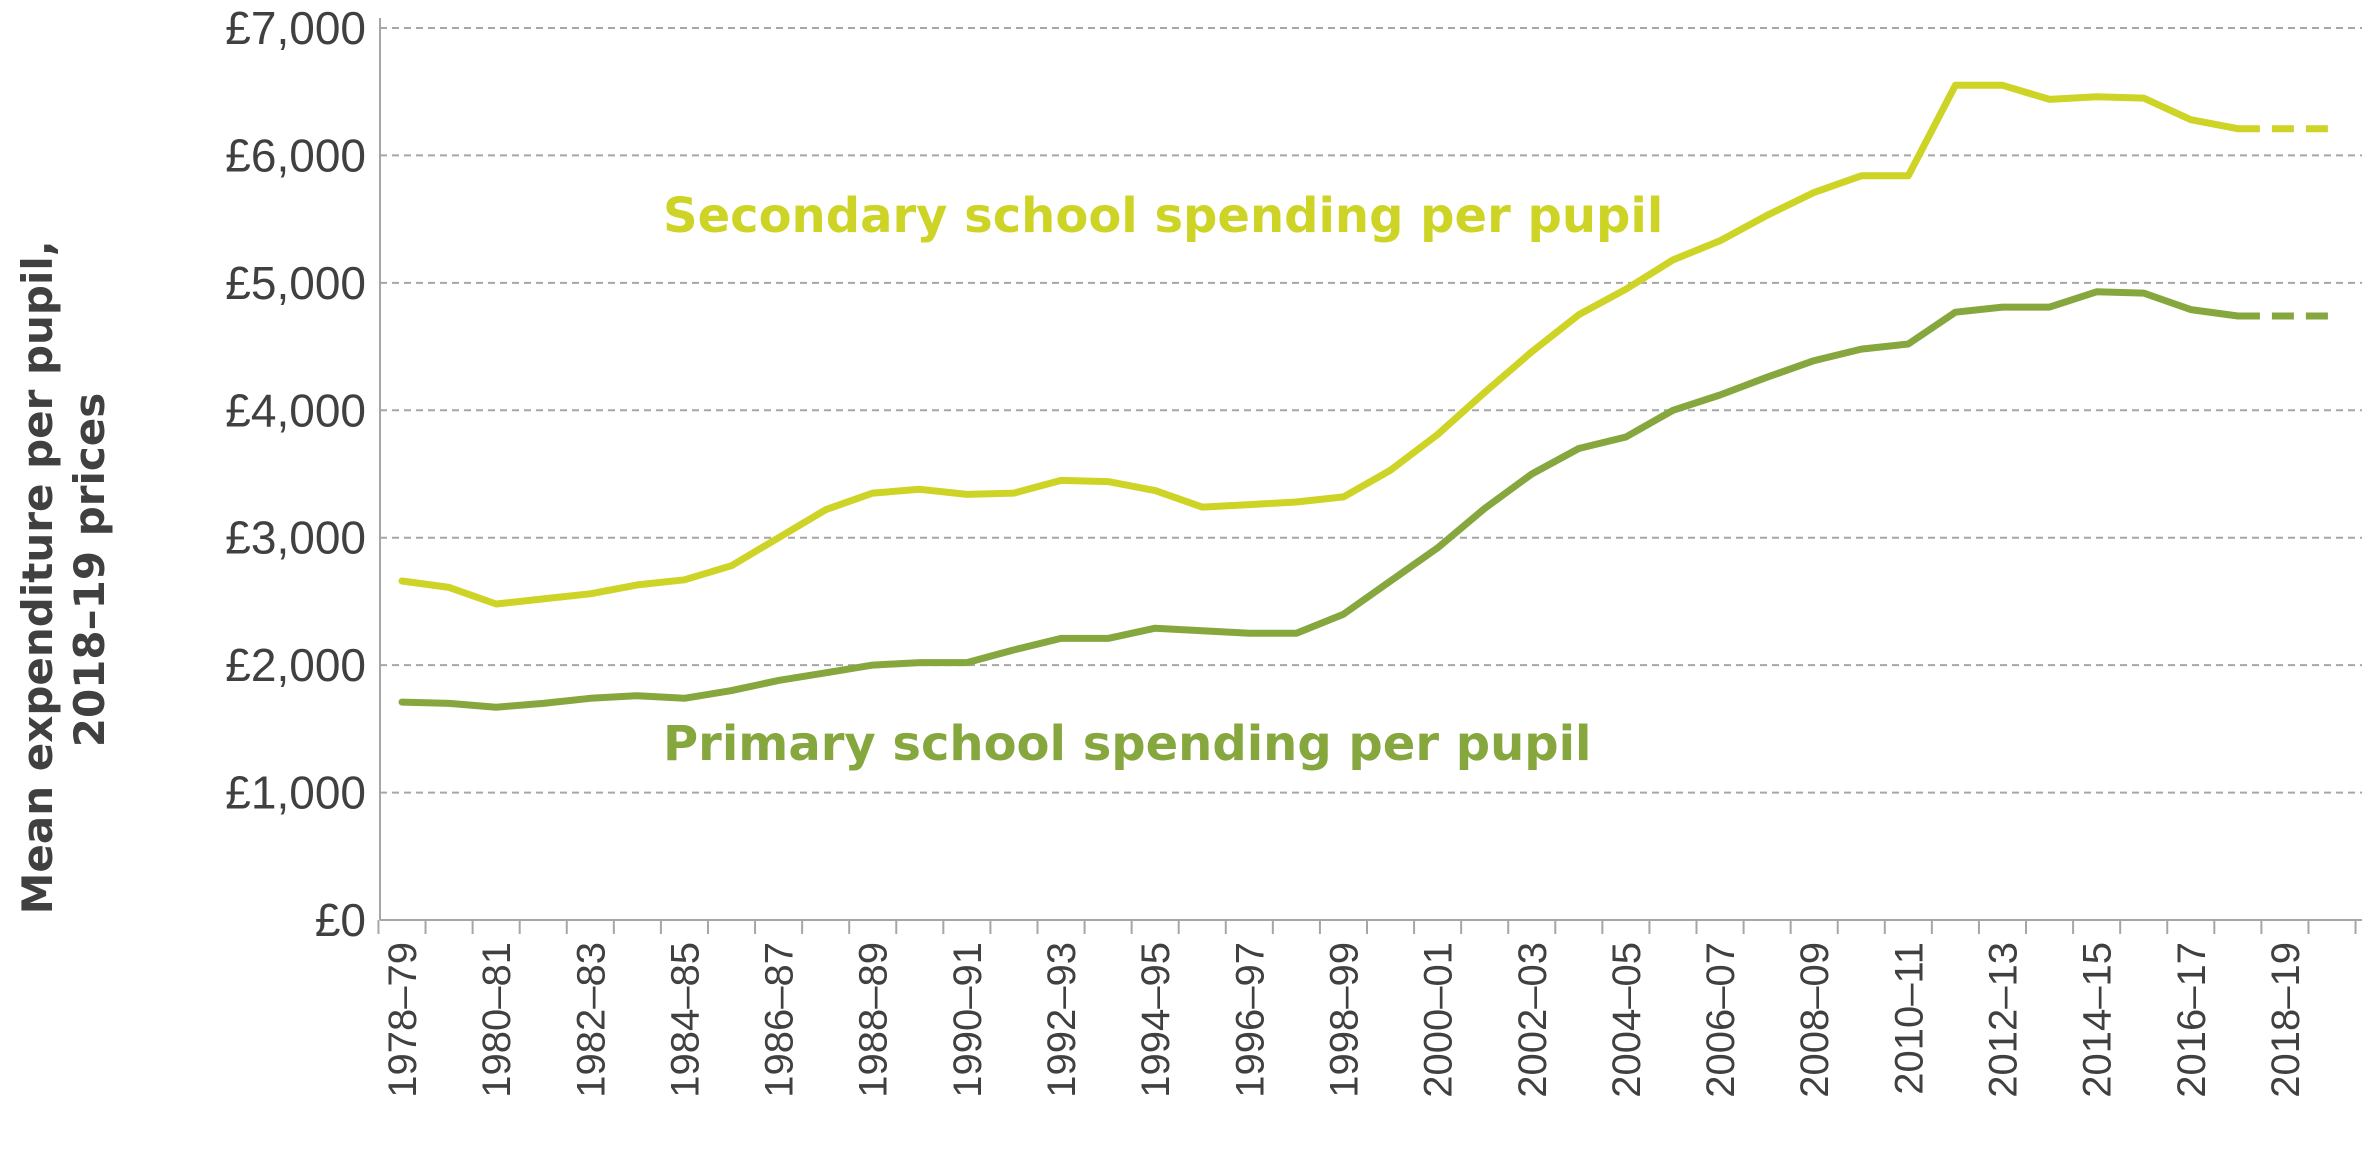  What do you see at coordinates (1909, 1018) in the screenshot?
I see `x-tick-label: 2010–11` at bounding box center [1909, 1018].